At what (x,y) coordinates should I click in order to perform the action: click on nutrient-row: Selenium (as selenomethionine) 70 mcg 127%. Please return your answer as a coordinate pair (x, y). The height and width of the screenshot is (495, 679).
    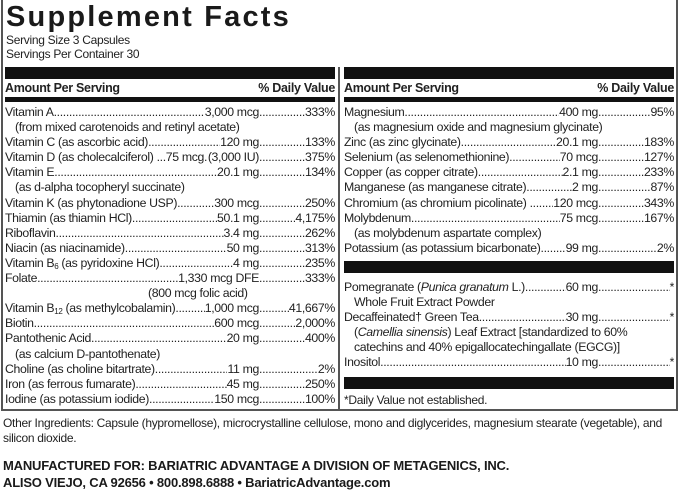
    Looking at the image, I should click on (509, 157).